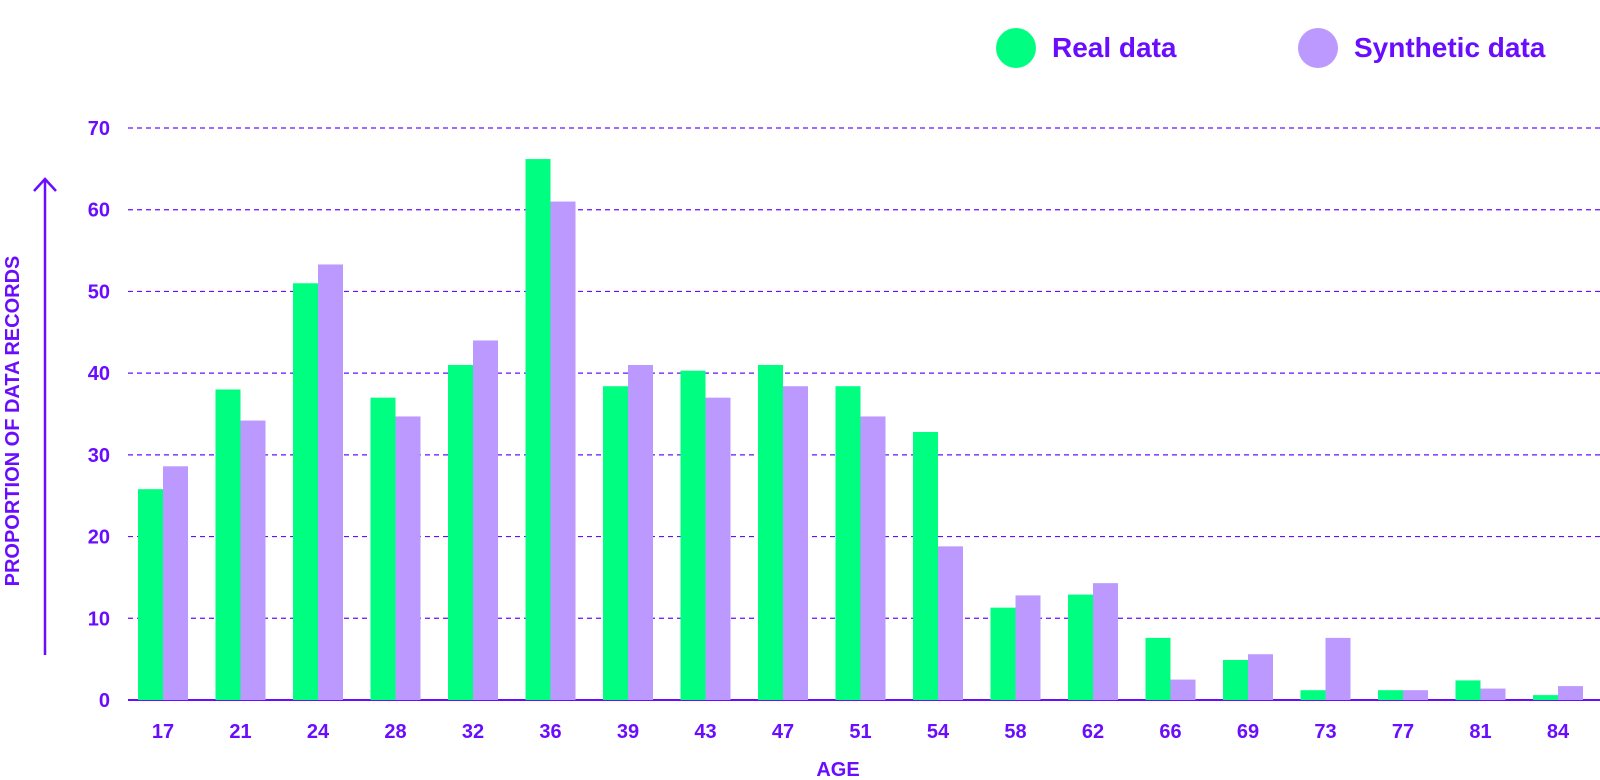 Image resolution: width=1600 pixels, height=780 pixels. Describe the element at coordinates (550, 732) in the screenshot. I see `x-tick-label: 36` at that location.